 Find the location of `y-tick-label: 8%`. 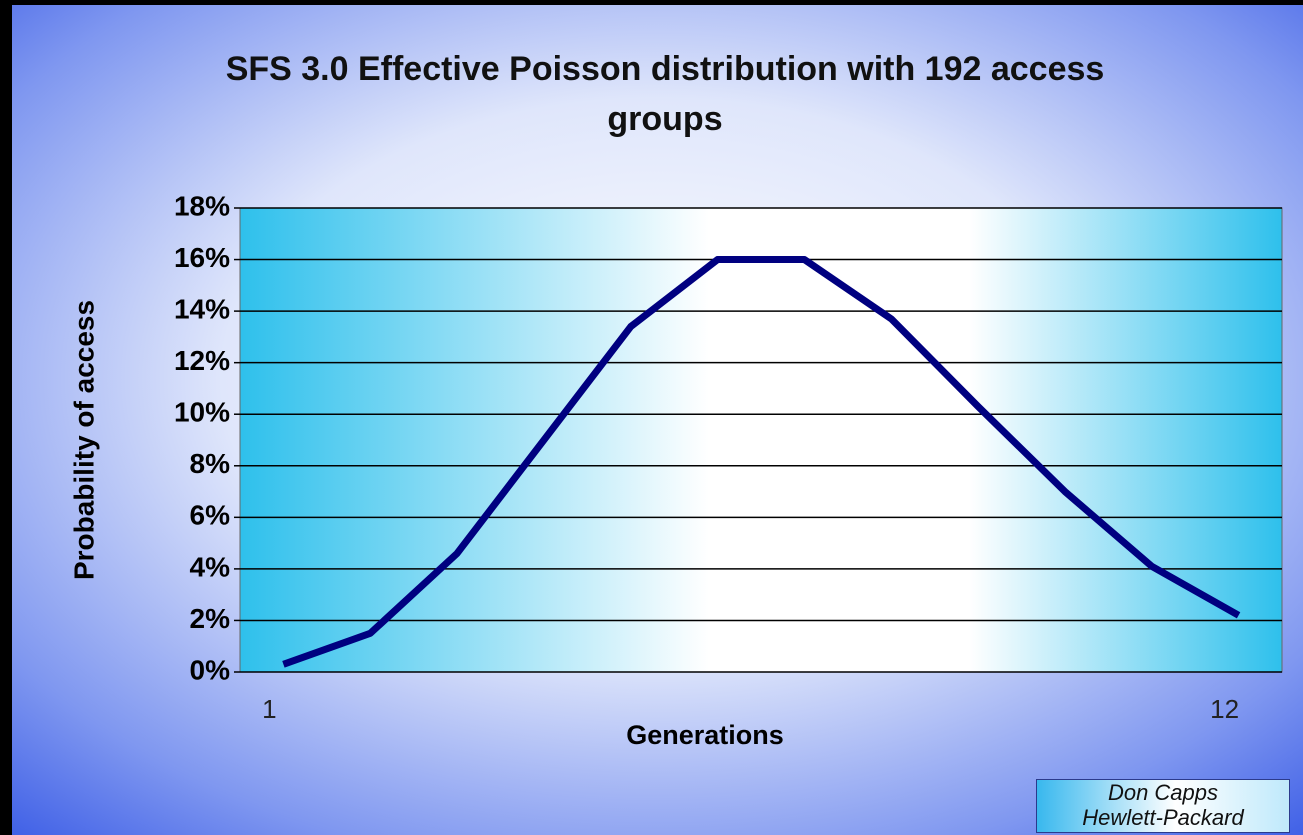

y-tick-label: 8% is located at coordinates (210, 463).